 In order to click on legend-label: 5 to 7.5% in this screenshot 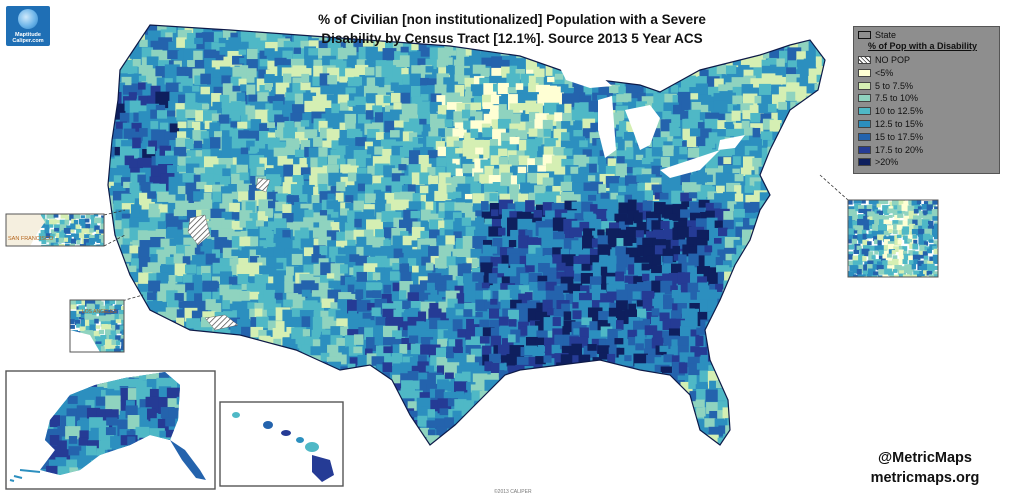, I will do `click(894, 85)`.